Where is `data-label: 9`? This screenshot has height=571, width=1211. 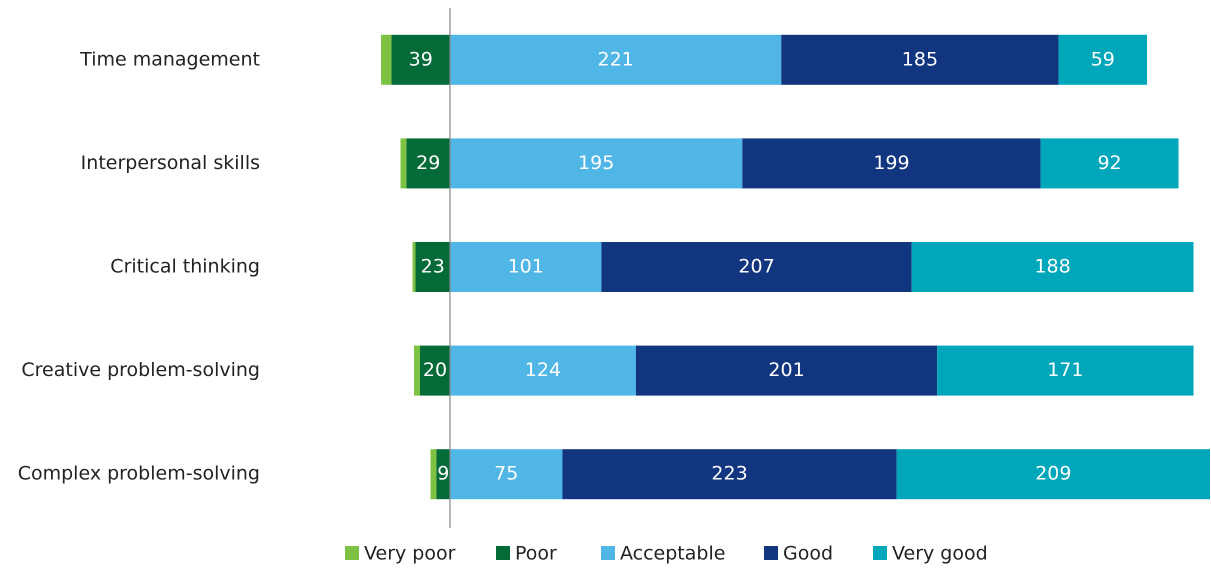
data-label: 9 is located at coordinates (443, 474).